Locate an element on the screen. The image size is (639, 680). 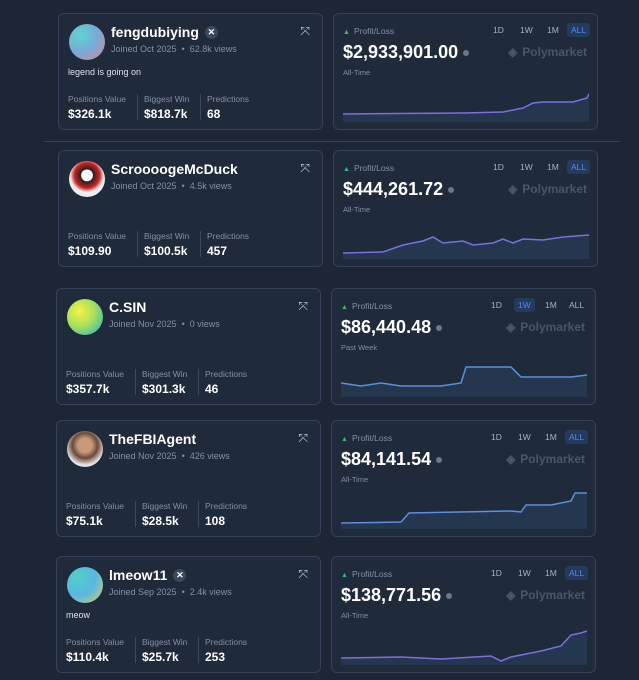
stat-value: $110.4k is located at coordinates (87, 657).